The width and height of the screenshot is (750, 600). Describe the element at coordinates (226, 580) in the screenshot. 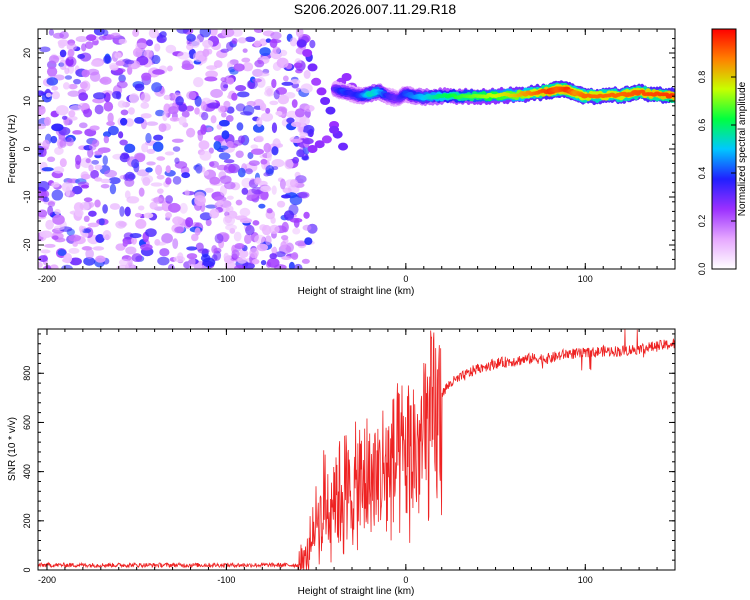

I see `snr-xaxis-tick-label: -100` at that location.